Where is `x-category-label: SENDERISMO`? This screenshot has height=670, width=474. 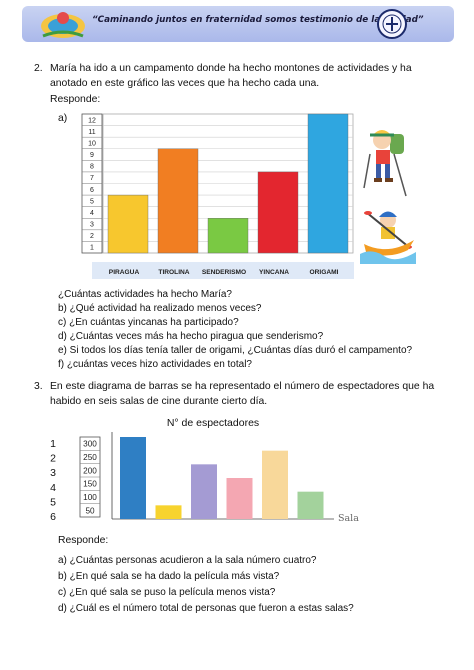 x-category-label: SENDERISMO is located at coordinates (224, 272).